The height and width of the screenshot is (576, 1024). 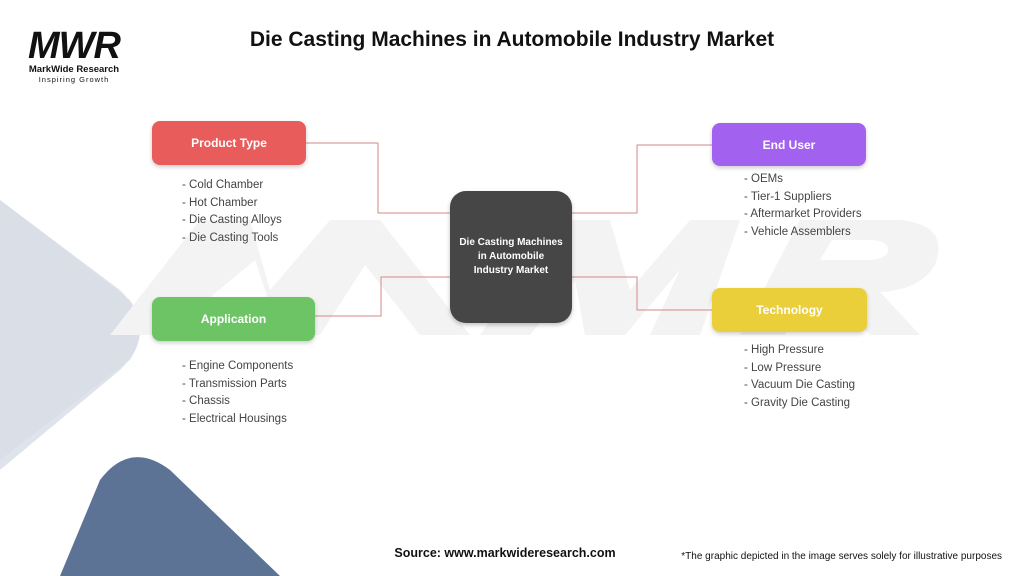 What do you see at coordinates (74, 79) in the screenshot?
I see `logo-tagline: Inspiring Growth` at bounding box center [74, 79].